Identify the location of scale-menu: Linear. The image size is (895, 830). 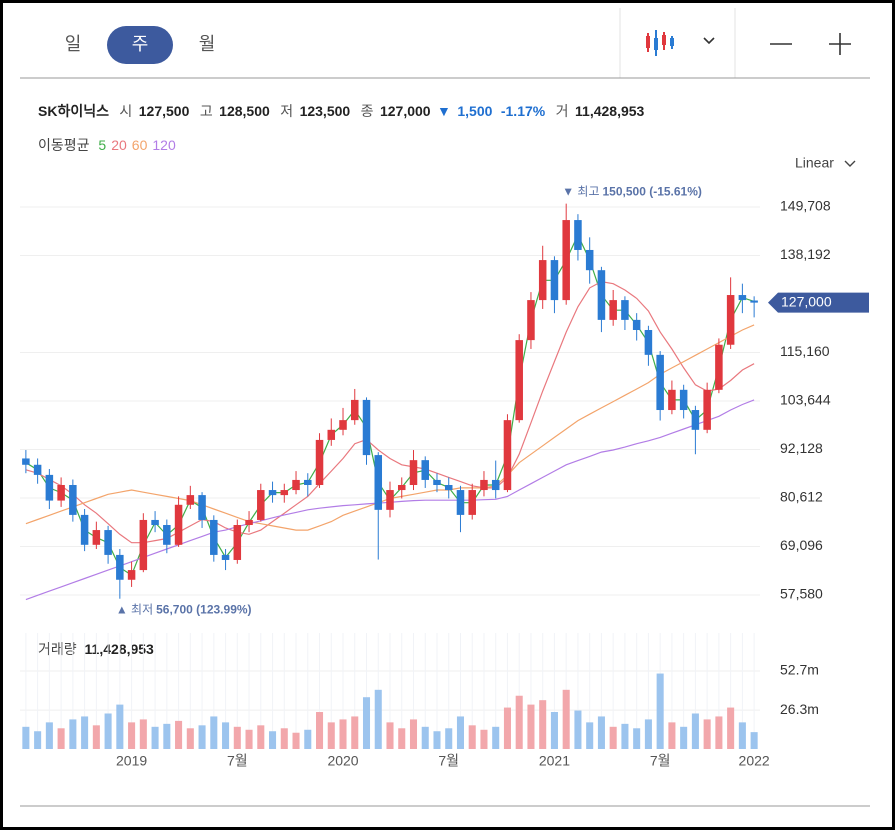
(814, 163).